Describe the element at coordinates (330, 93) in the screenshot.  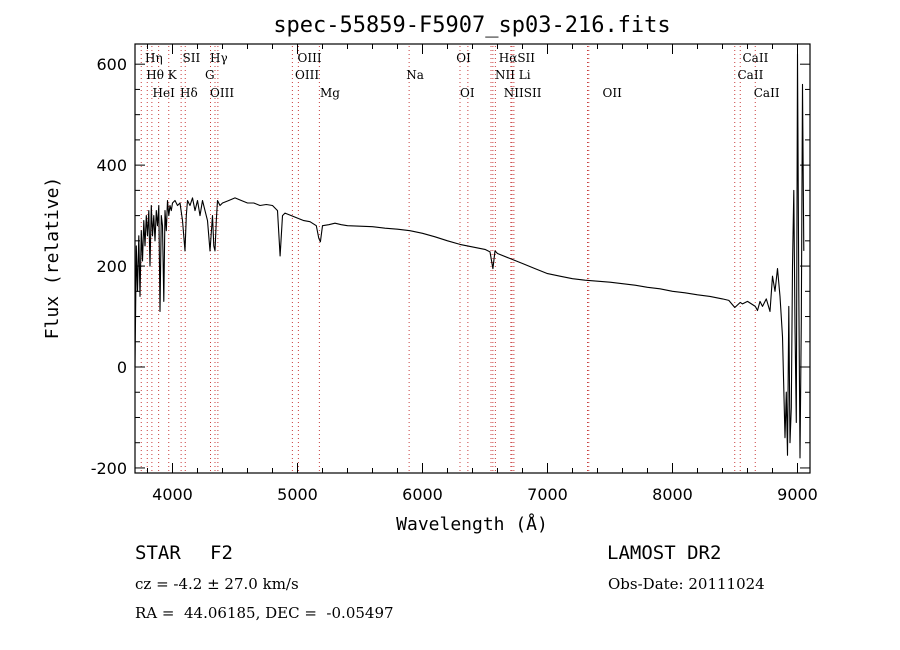
I see `line-label-row3-3: Mg` at that location.